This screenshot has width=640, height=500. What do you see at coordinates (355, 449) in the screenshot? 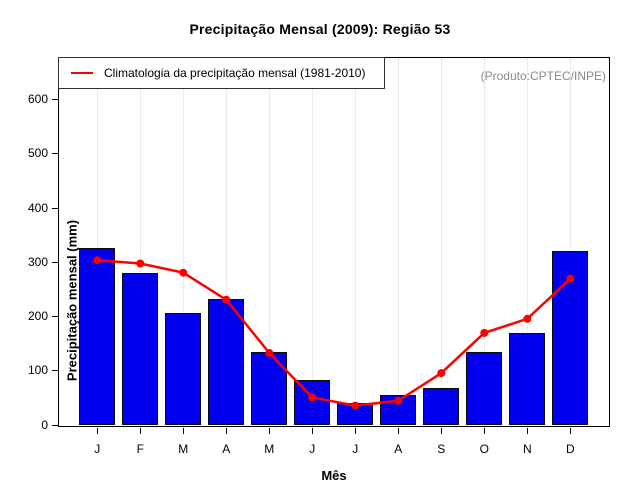
I see `x-tick-label-J-7: J` at bounding box center [355, 449].